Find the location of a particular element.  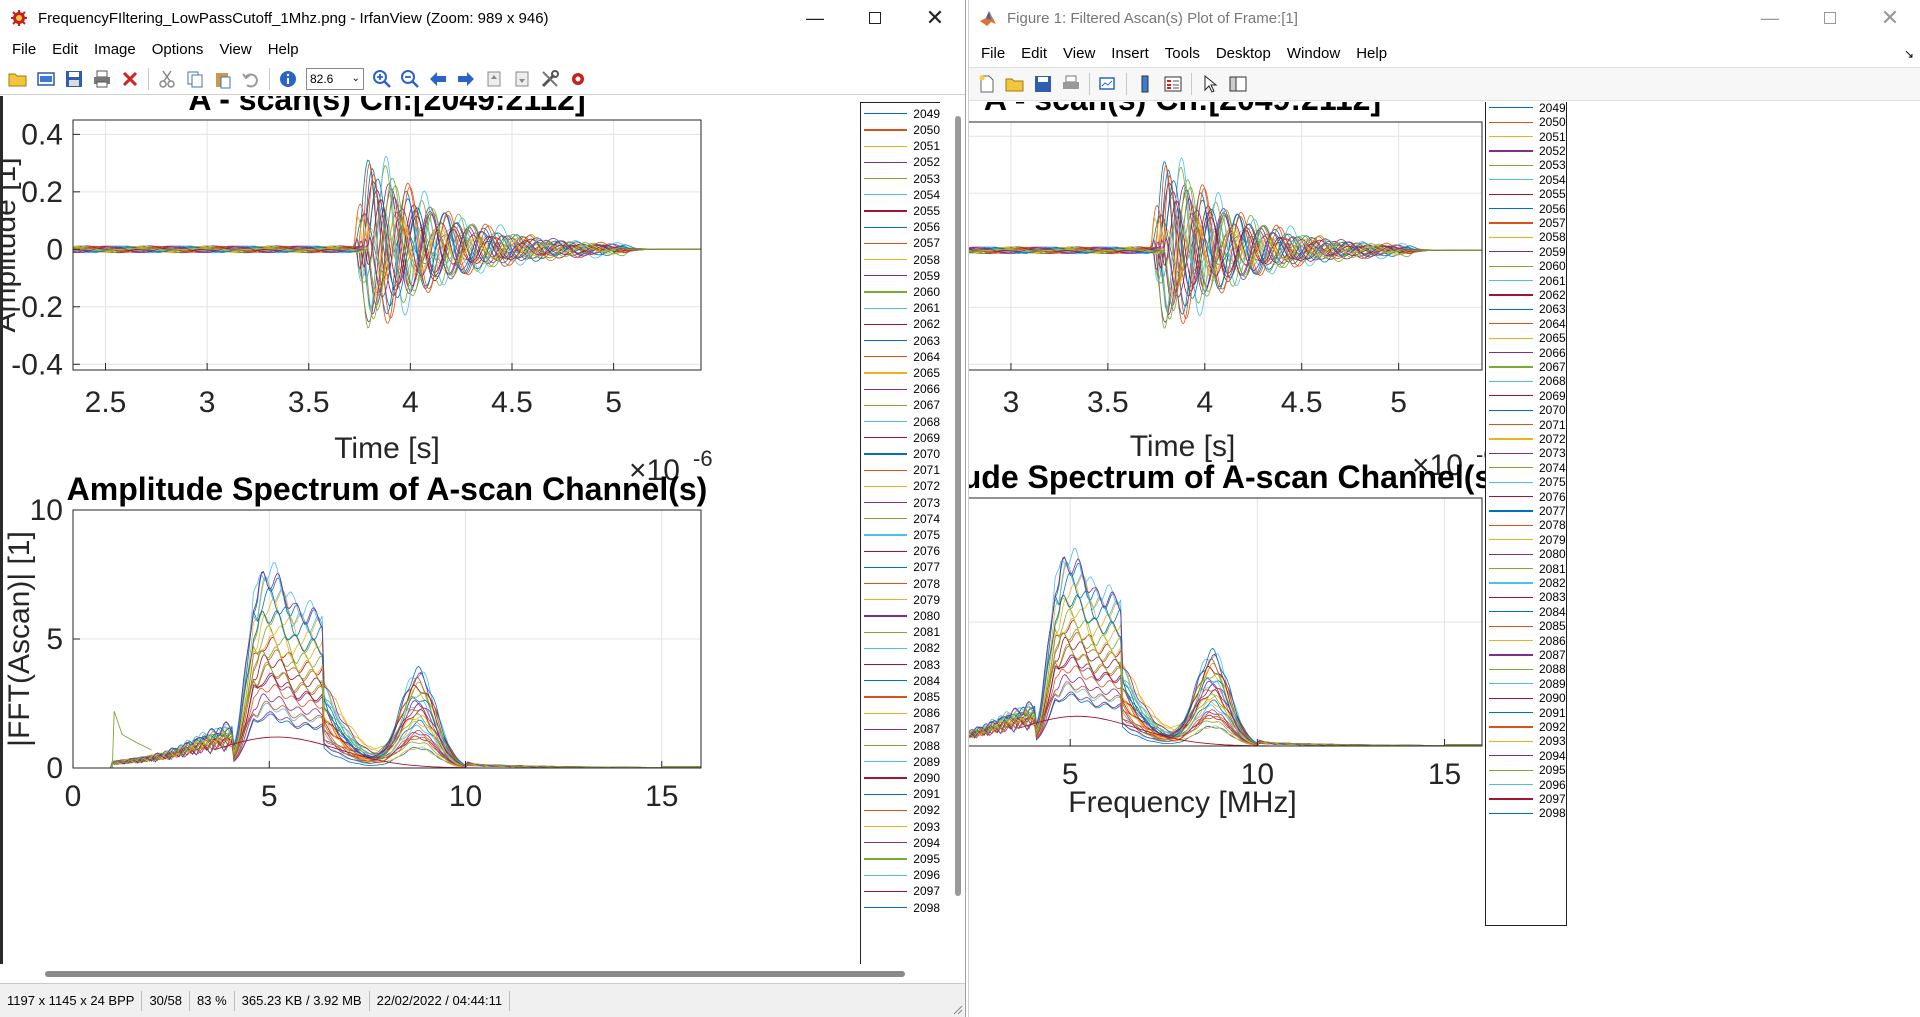

close-button: ✕ is located at coordinates (935, 18).